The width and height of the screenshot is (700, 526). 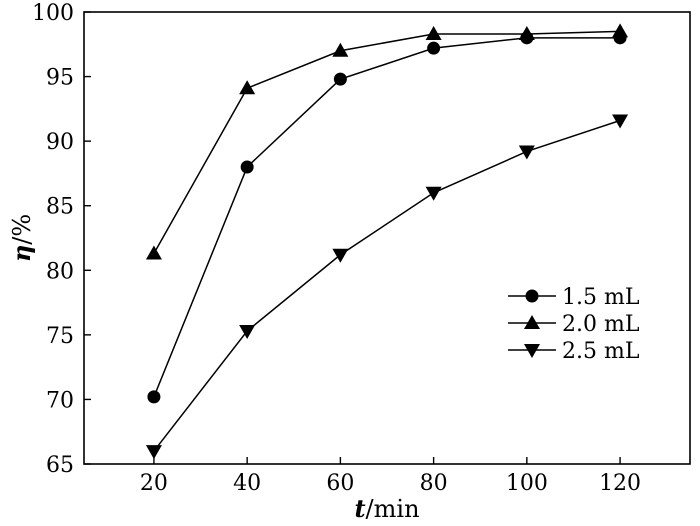 I want to click on y-tick-label: 80, so click(x=60, y=271).